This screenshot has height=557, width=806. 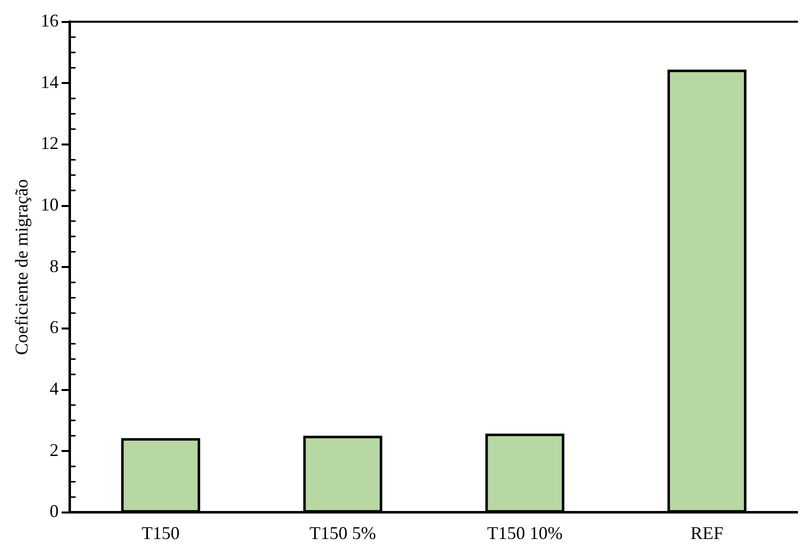 What do you see at coordinates (54, 511) in the screenshot?
I see `y-tick-label: 0` at bounding box center [54, 511].